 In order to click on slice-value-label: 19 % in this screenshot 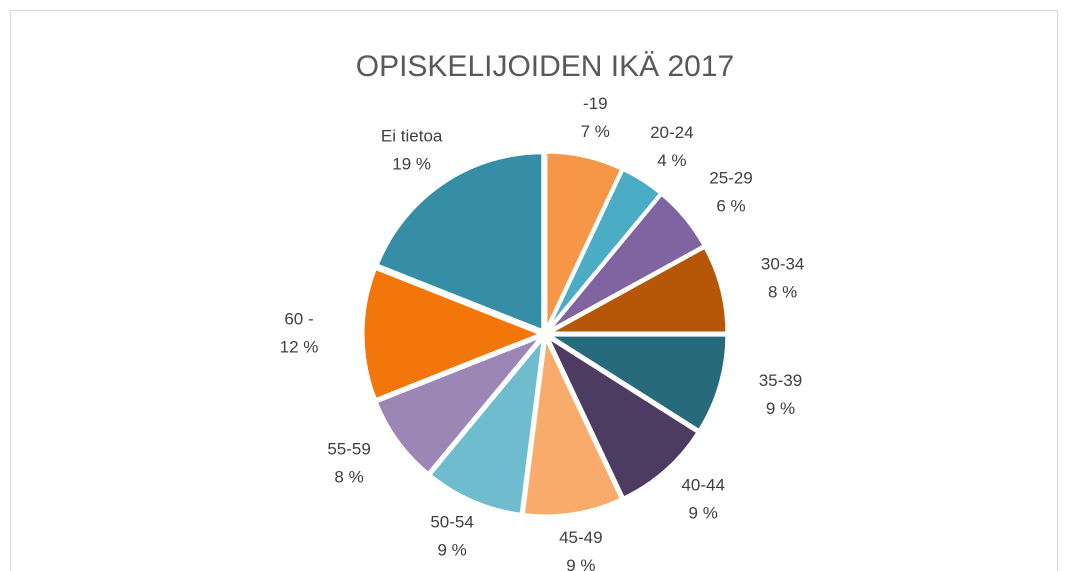, I will do `click(411, 164)`.